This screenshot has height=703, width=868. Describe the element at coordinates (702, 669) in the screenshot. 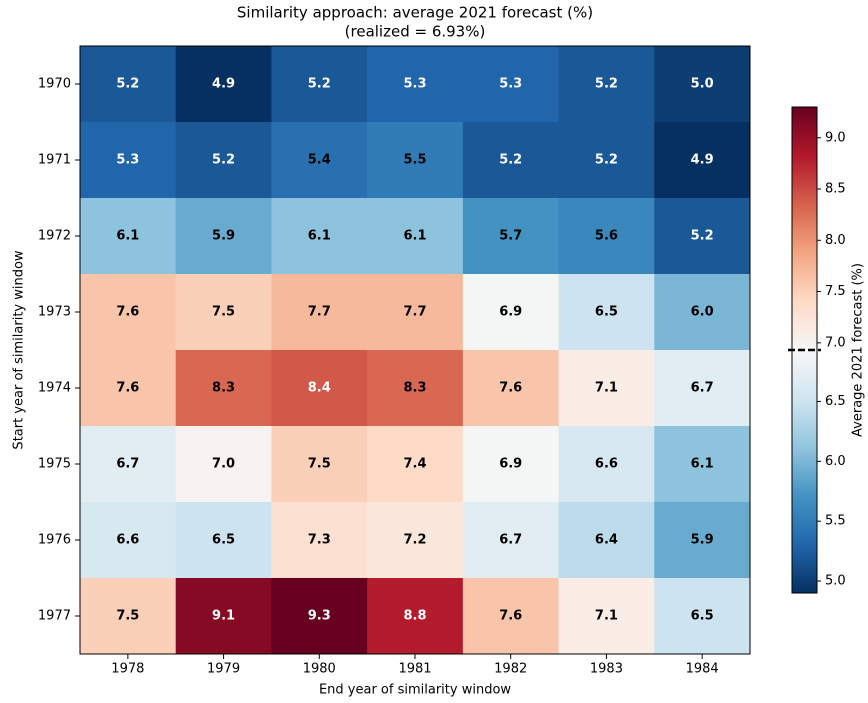

I see `x-tick-label: 1984` at that location.